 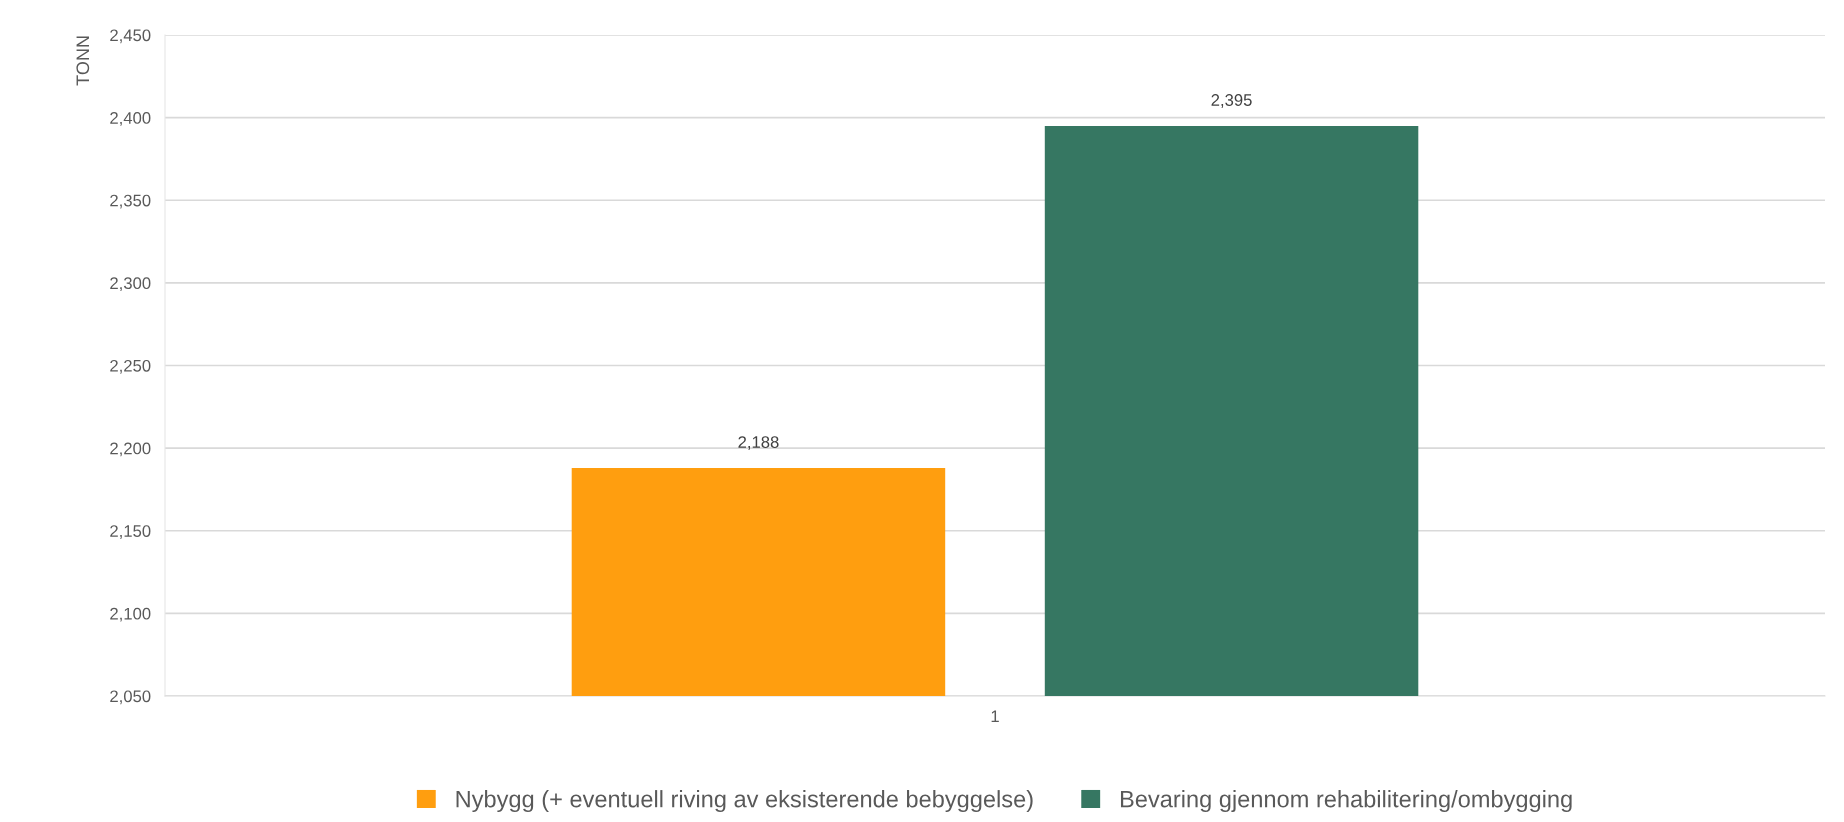 What do you see at coordinates (995, 716) in the screenshot?
I see `x-tick-label: 1` at bounding box center [995, 716].